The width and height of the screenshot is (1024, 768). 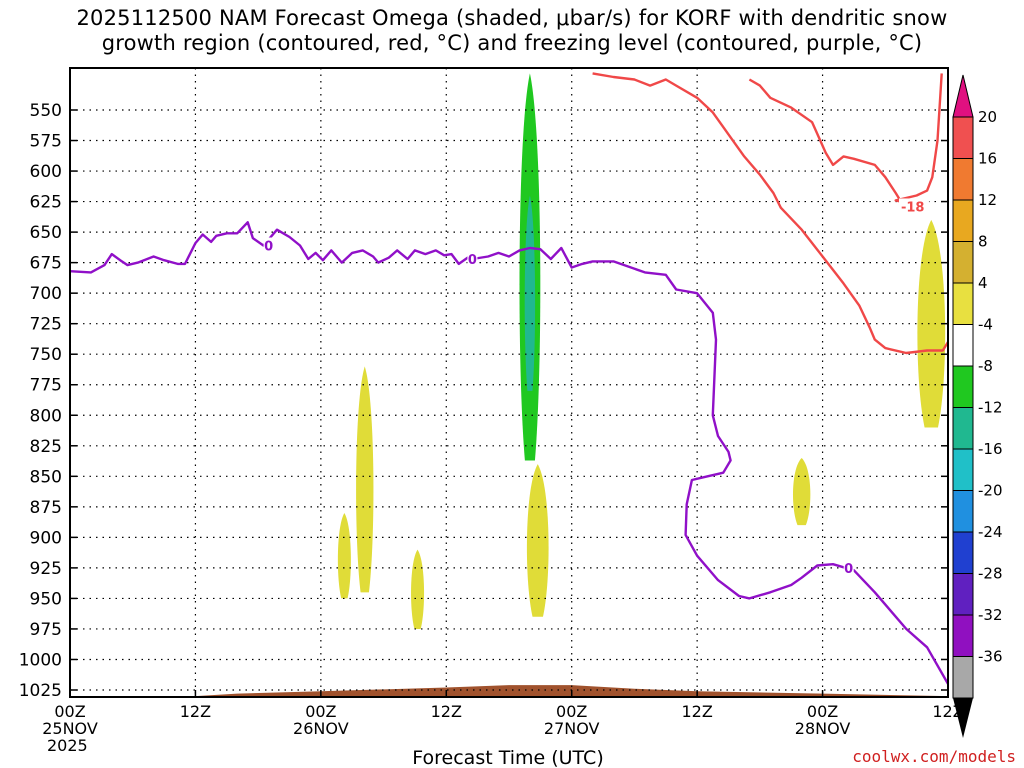 What do you see at coordinates (46, 355) in the screenshot?
I see `y-tick-label-750: 750` at bounding box center [46, 355].